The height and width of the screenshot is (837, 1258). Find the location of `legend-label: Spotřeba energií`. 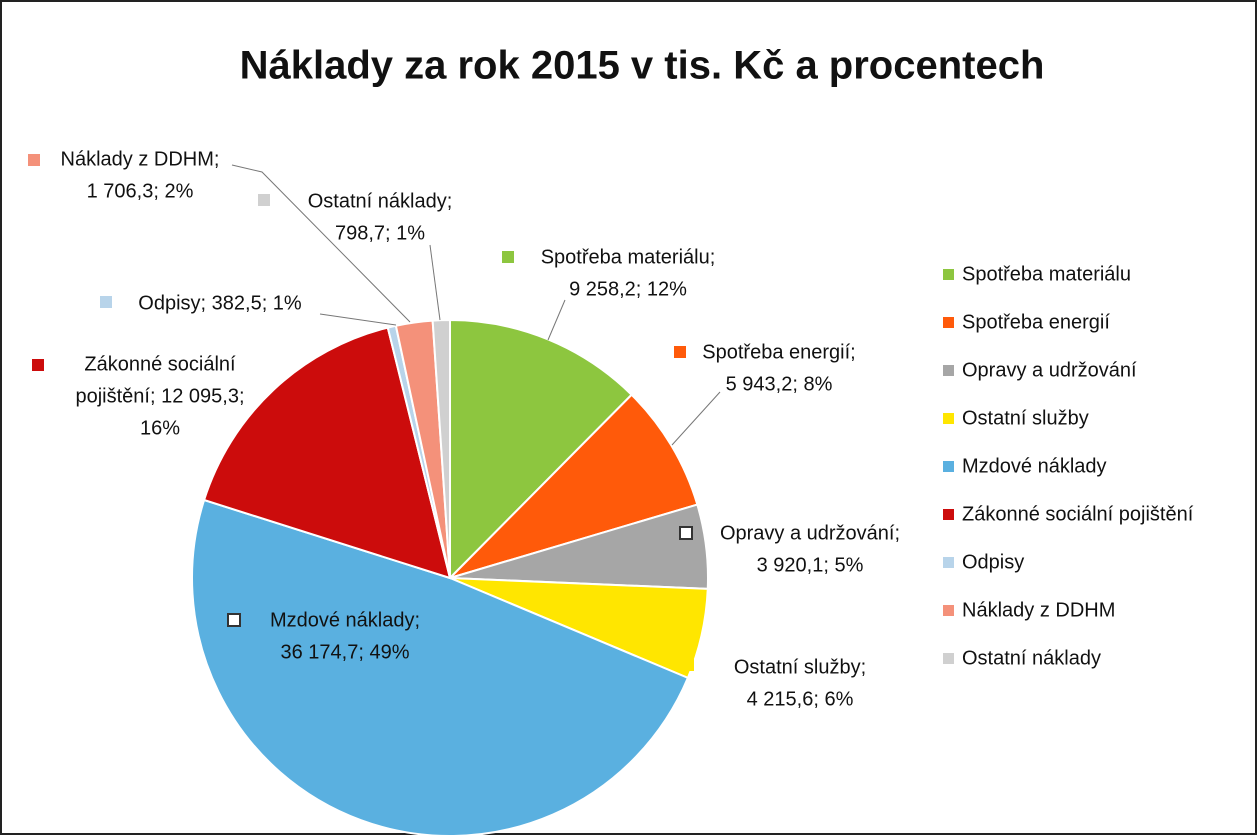

legend-label: Spotřeba energií is located at coordinates (1036, 322).